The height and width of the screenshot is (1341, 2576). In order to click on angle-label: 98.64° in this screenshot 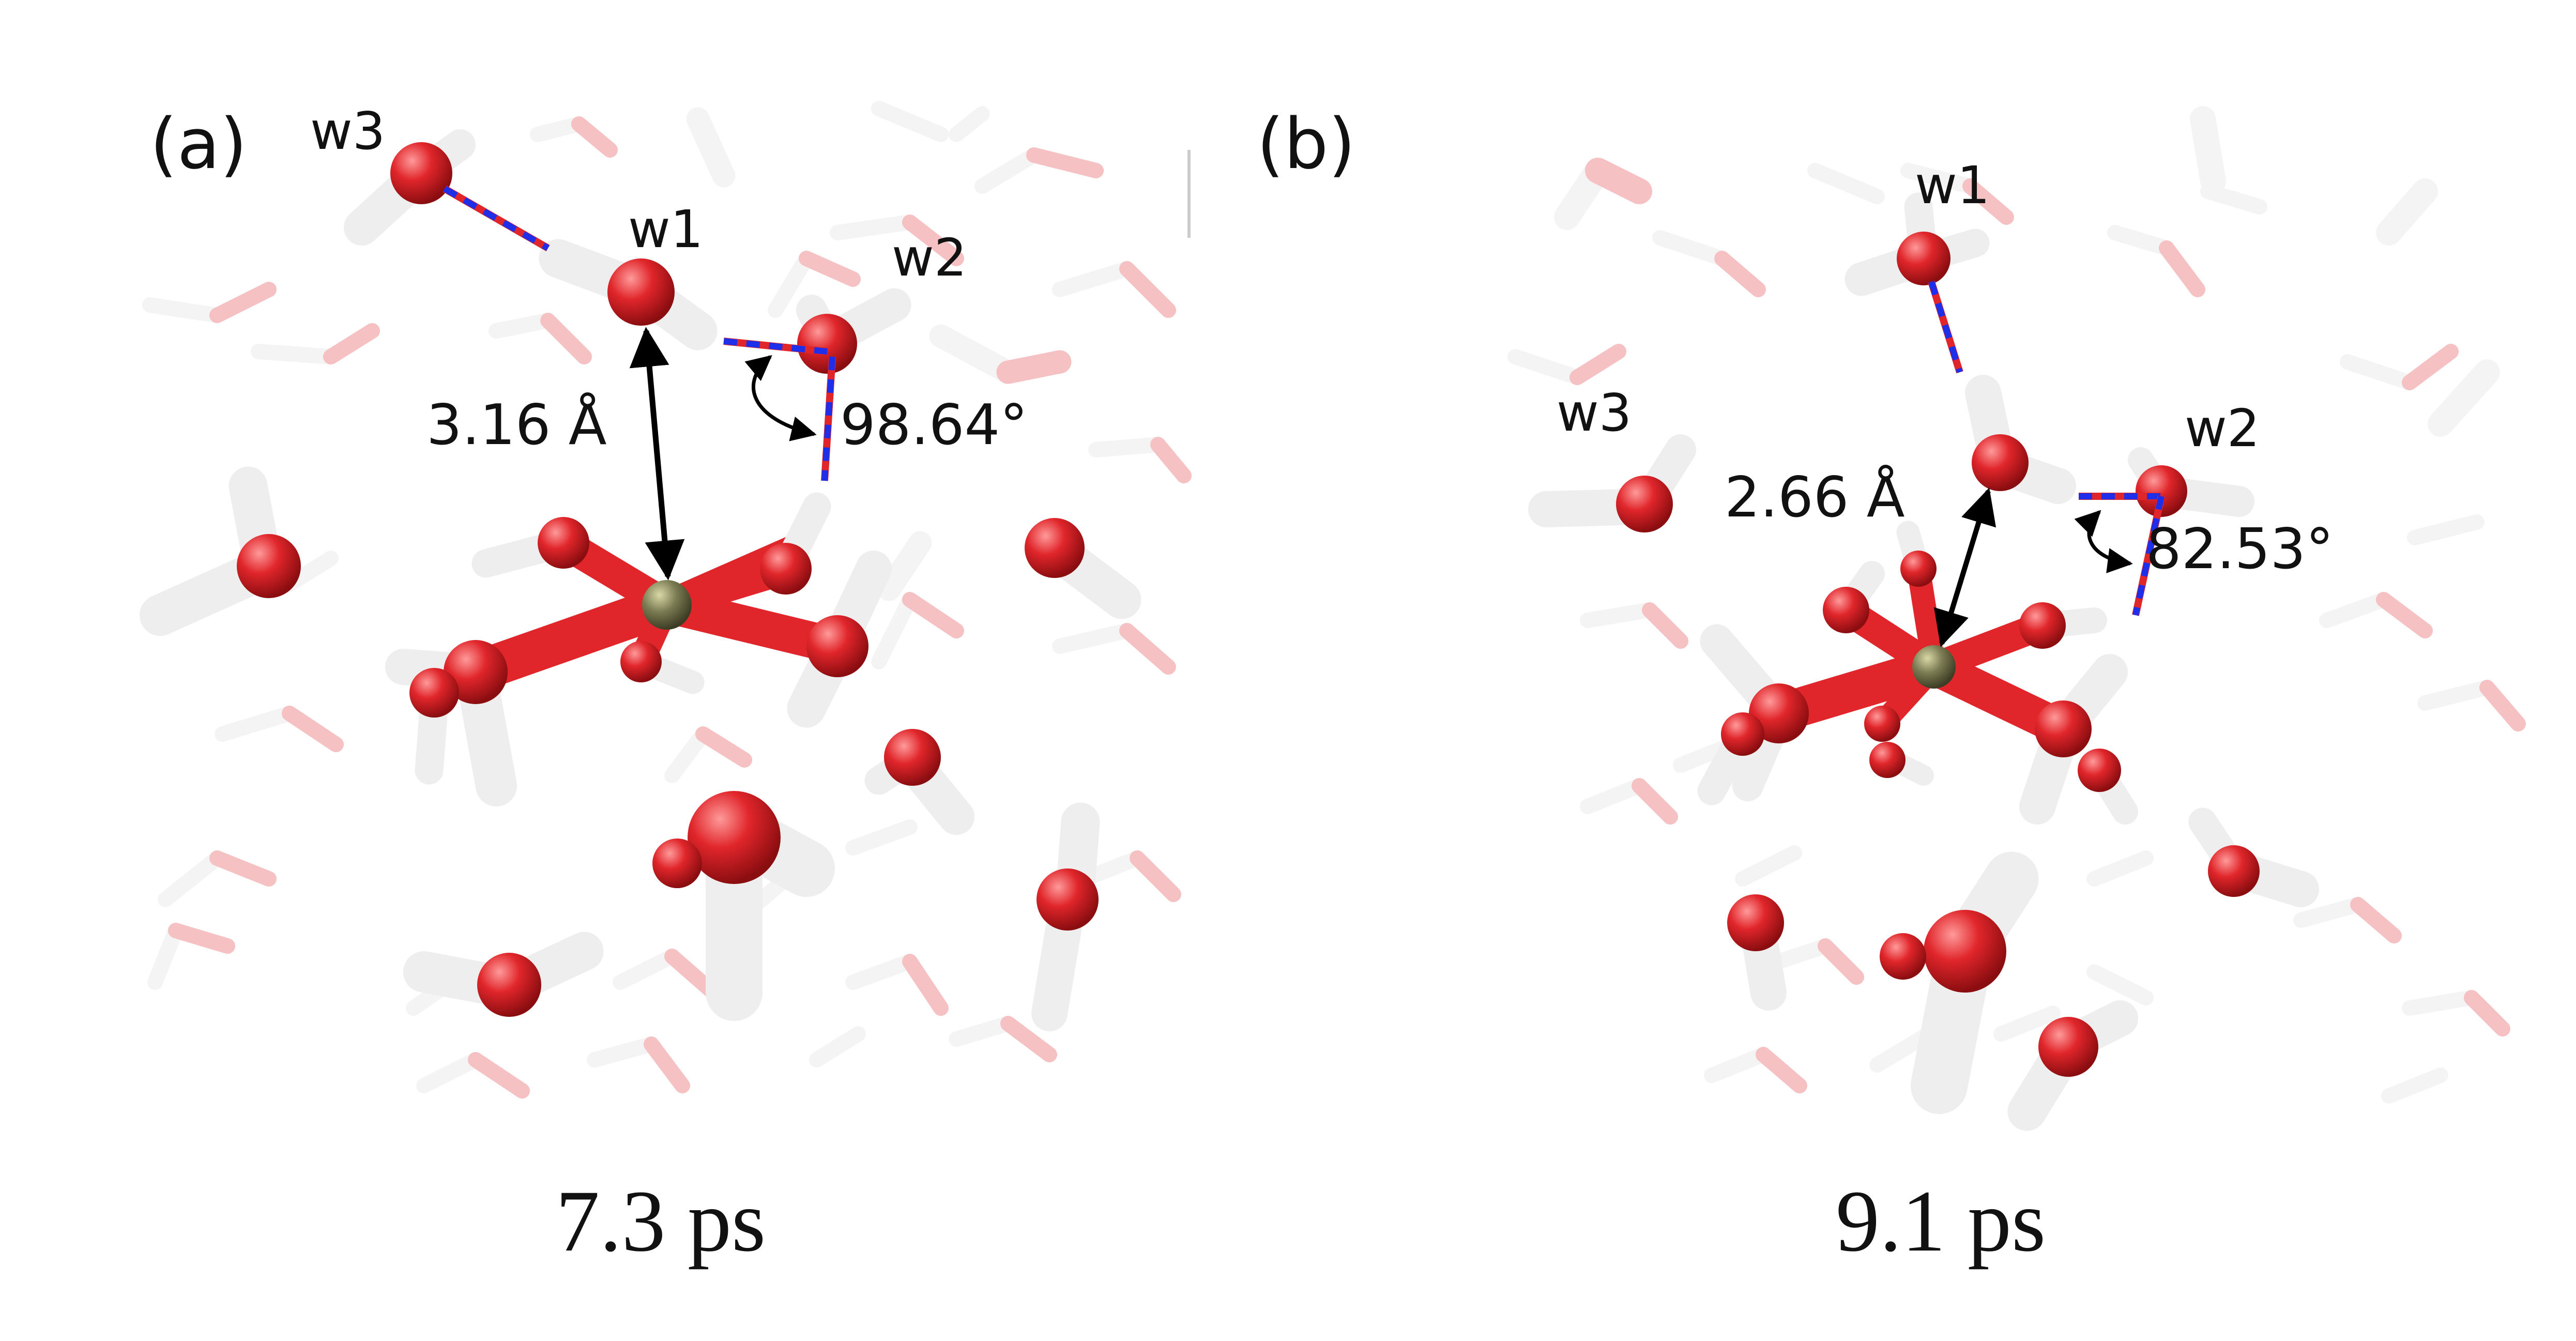, I will do `click(934, 426)`.